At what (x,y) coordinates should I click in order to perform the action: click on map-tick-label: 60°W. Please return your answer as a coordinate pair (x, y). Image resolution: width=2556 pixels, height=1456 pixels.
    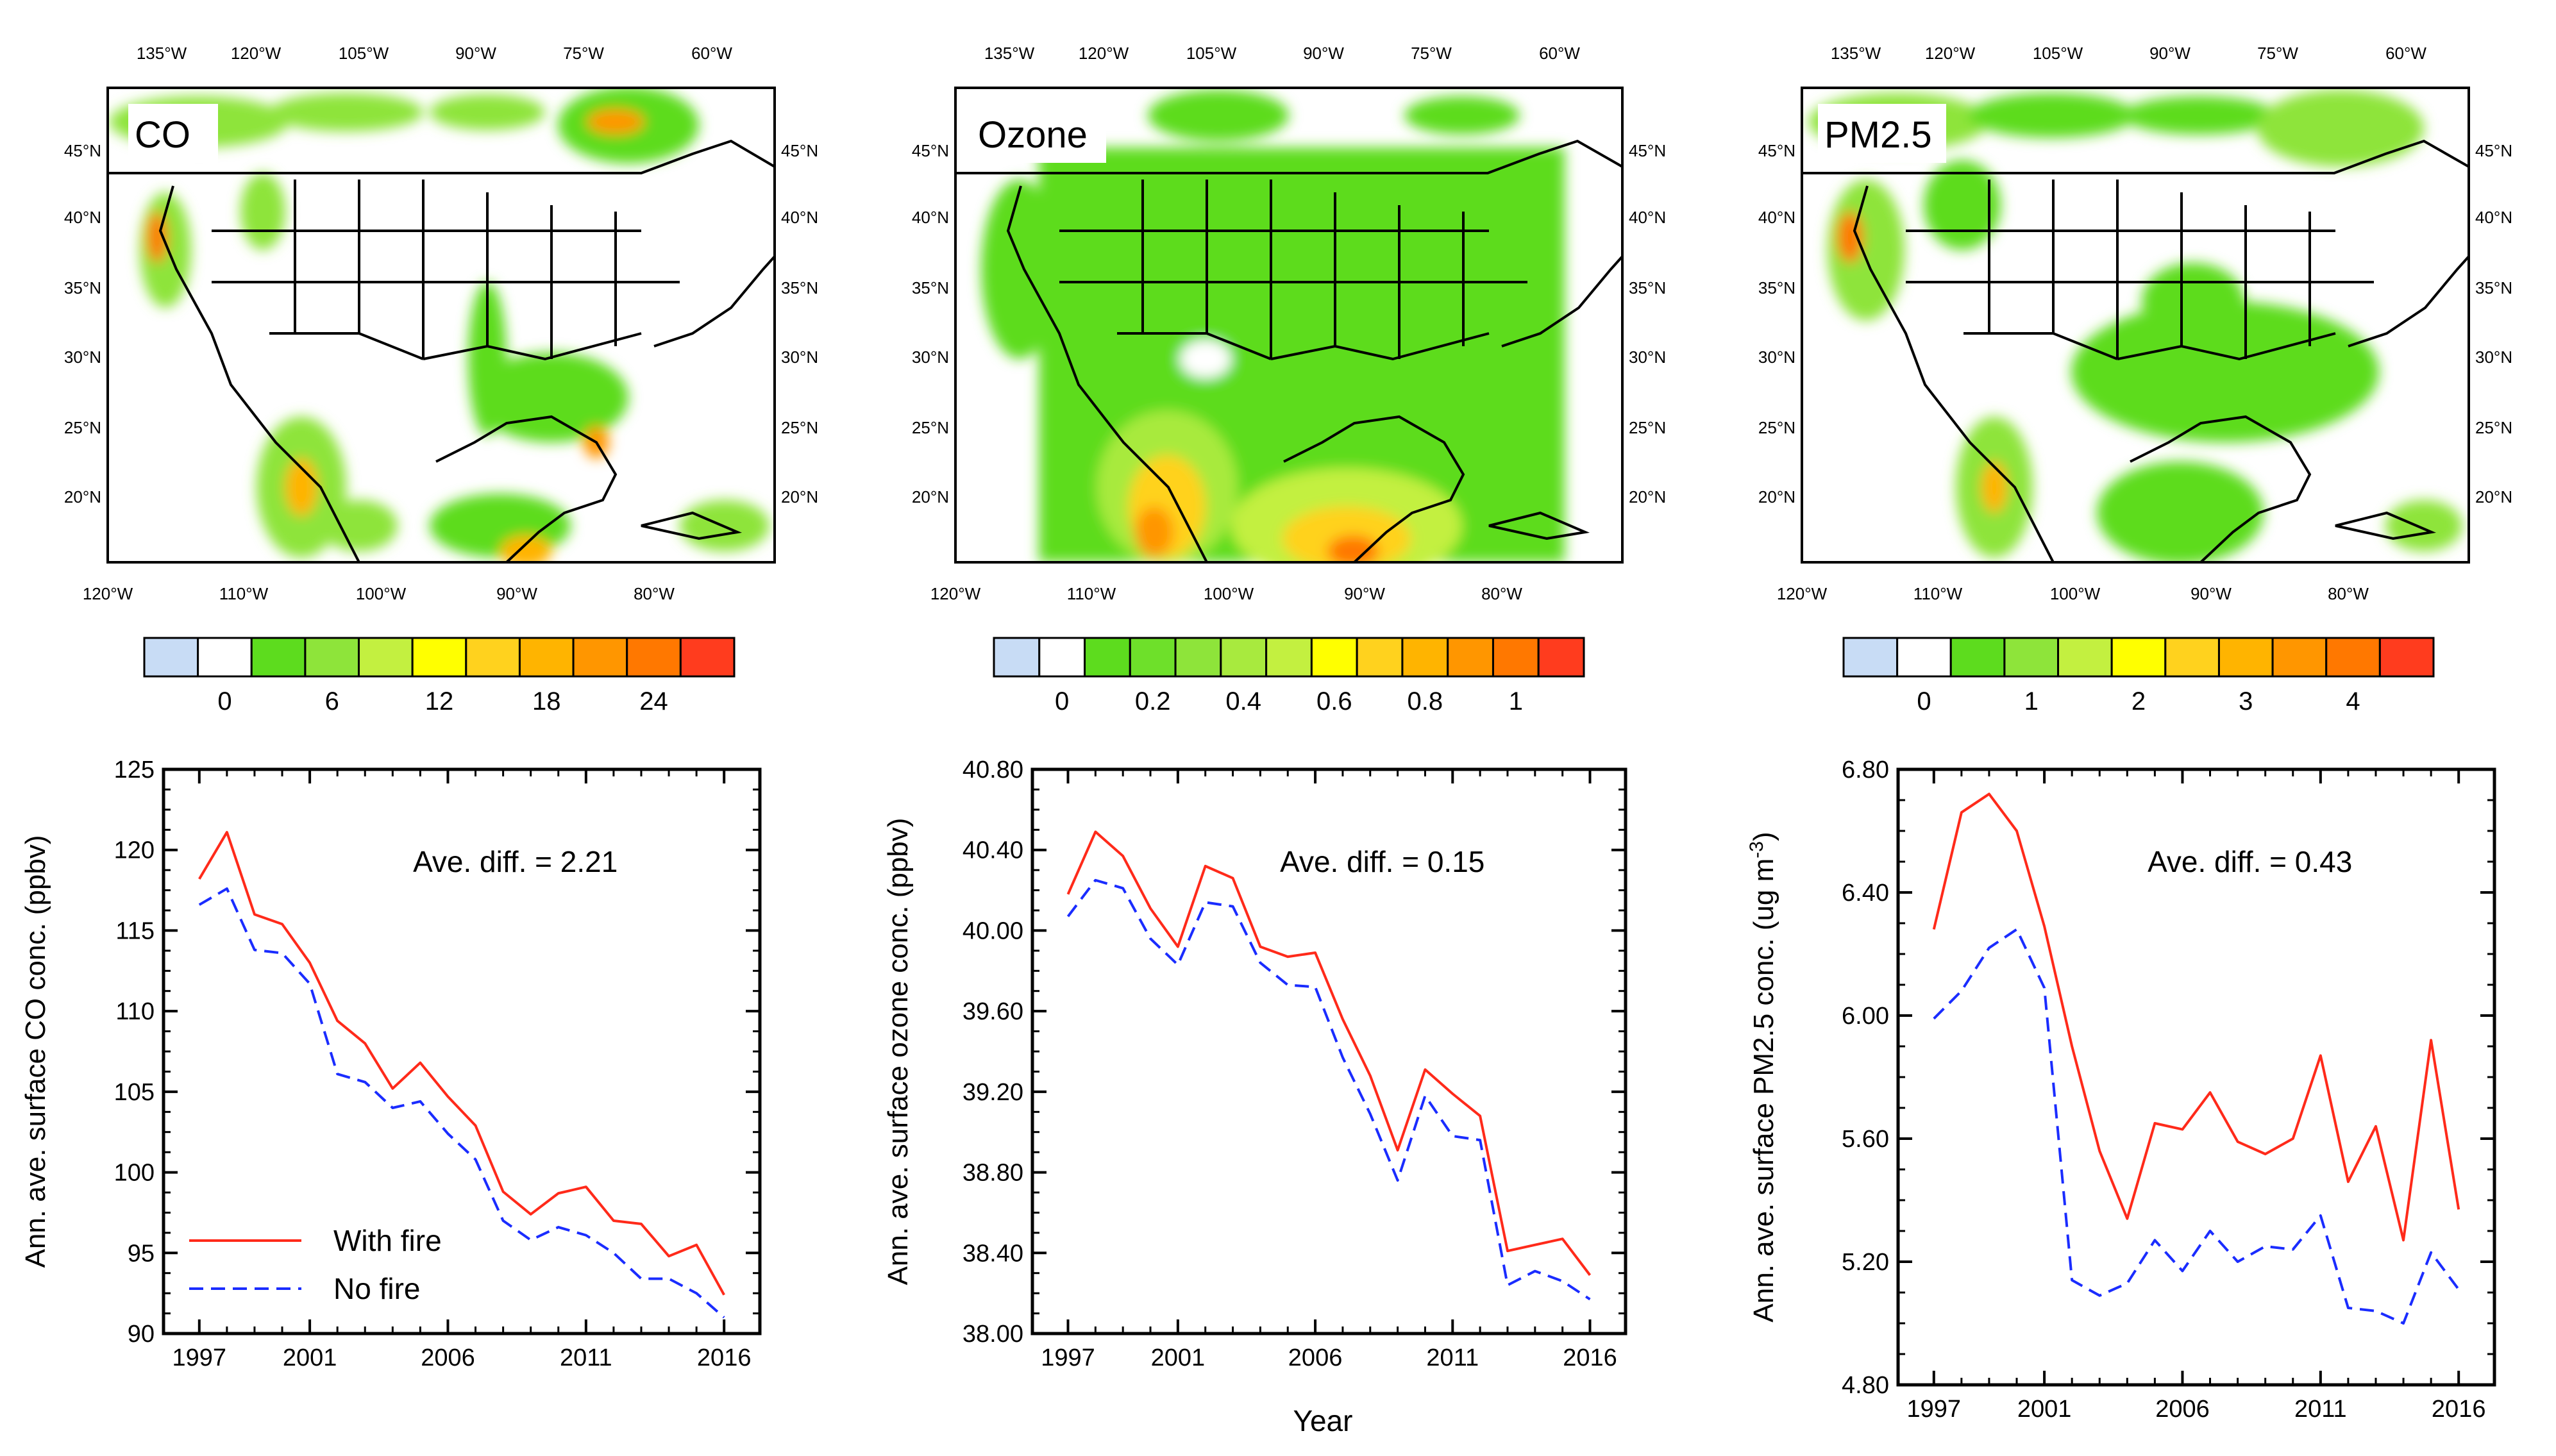
    Looking at the image, I should click on (711, 54).